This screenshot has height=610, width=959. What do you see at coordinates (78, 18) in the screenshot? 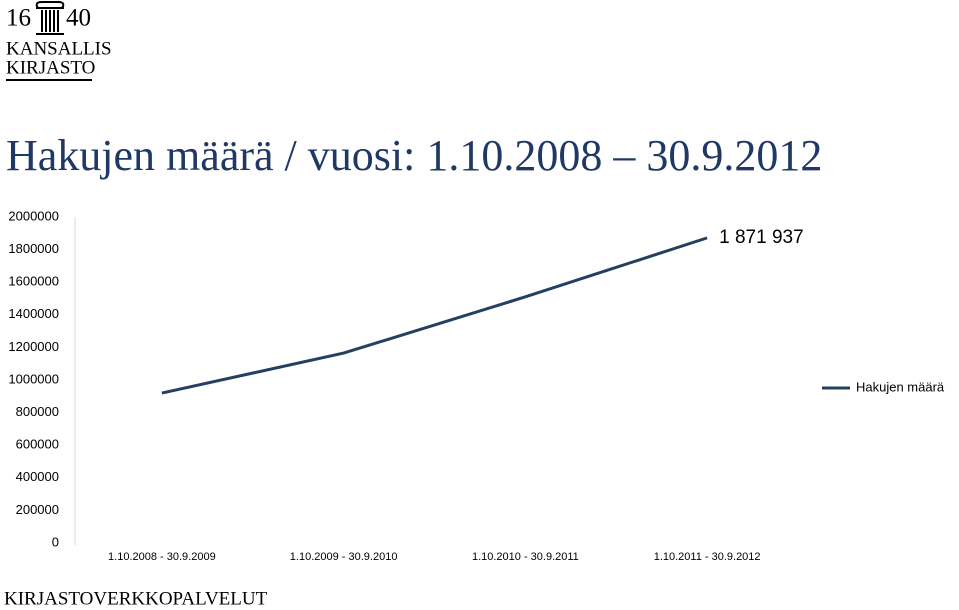
I see `logo-year: 40` at bounding box center [78, 18].